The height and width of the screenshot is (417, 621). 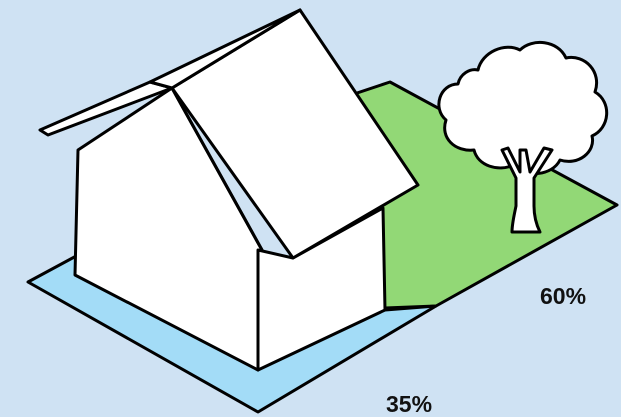 What do you see at coordinates (523, 137) in the screenshot?
I see `tree-icon` at bounding box center [523, 137].